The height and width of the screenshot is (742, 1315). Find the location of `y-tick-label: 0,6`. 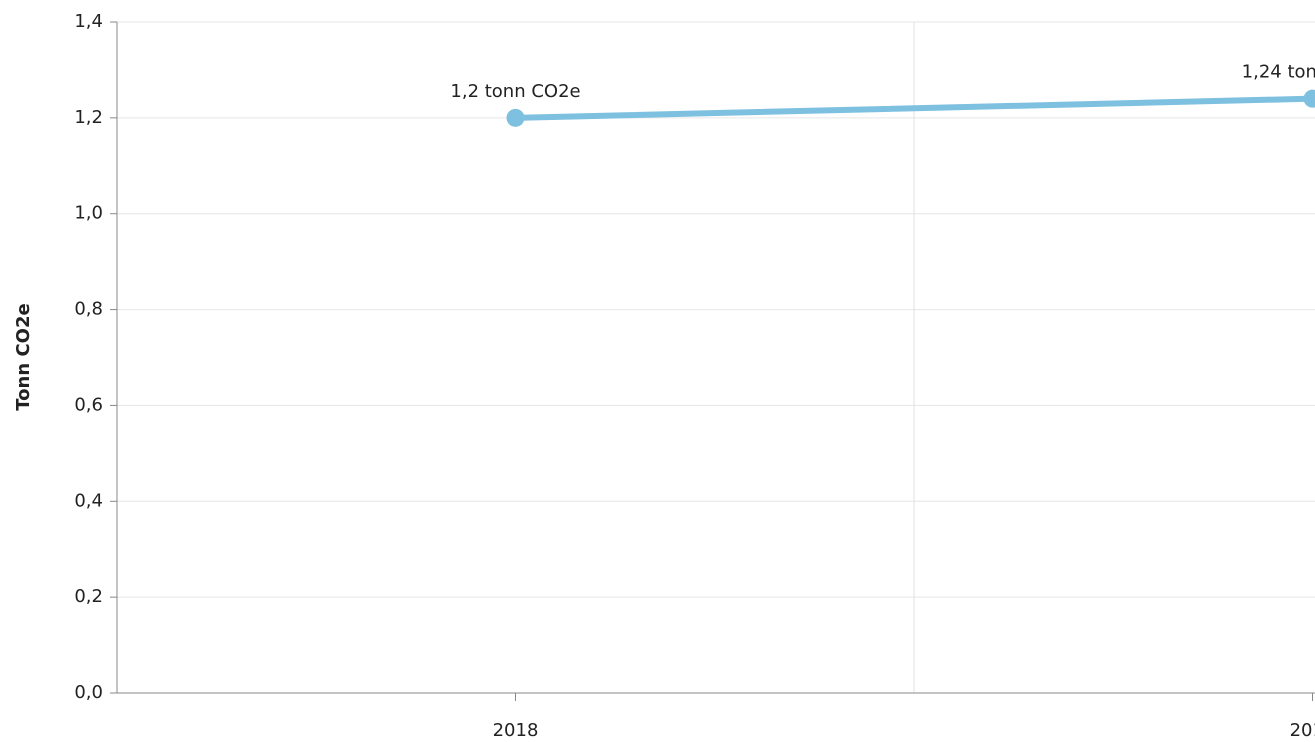

y-tick-label: 0,6 is located at coordinates (88, 404).